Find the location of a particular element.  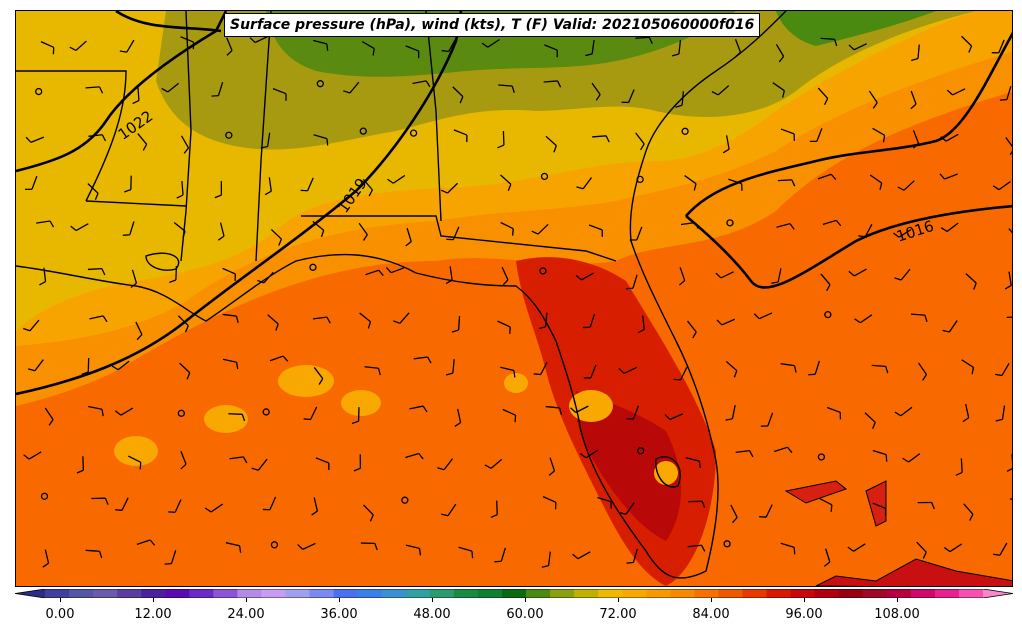

al-ga-border is located at coordinates (433, 116).